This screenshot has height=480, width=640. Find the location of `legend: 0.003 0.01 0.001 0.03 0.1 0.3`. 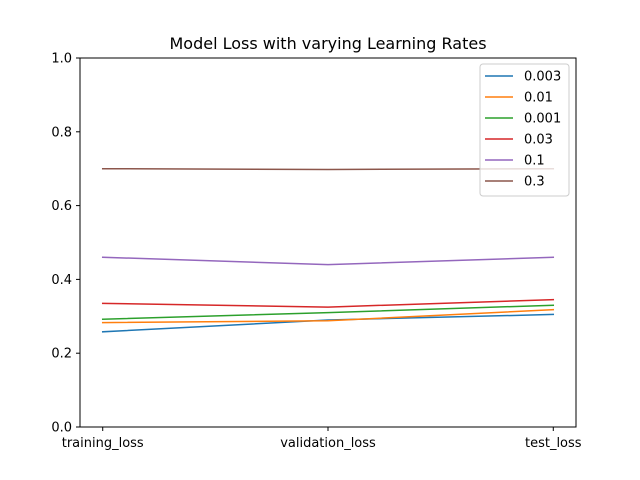

legend: 0.003 0.01 0.001 0.03 0.1 0.3 is located at coordinates (524, 130).